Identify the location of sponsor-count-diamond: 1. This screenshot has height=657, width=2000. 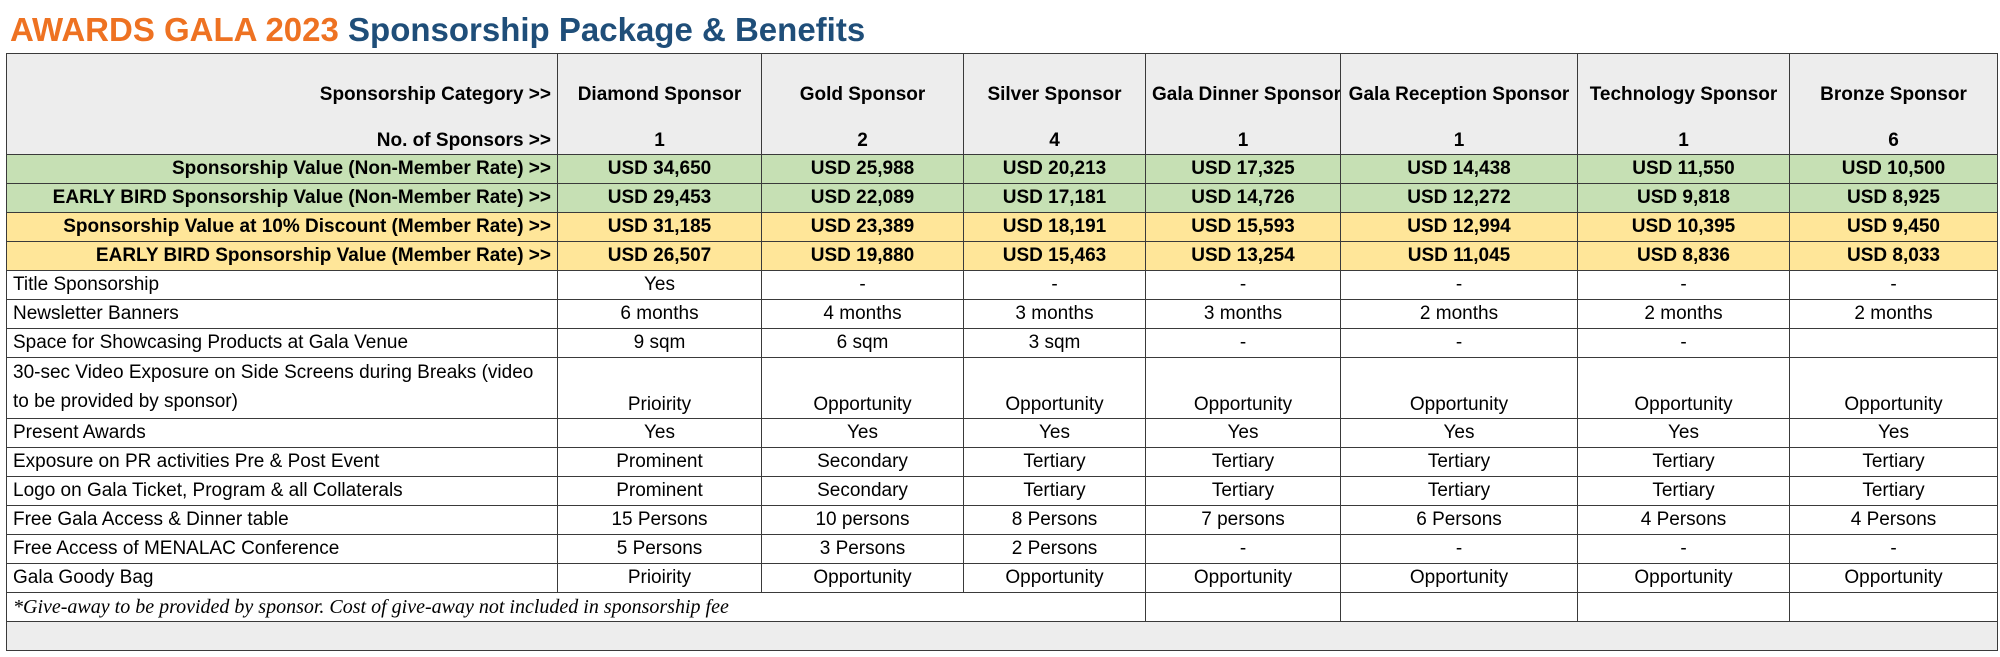
(659, 139).